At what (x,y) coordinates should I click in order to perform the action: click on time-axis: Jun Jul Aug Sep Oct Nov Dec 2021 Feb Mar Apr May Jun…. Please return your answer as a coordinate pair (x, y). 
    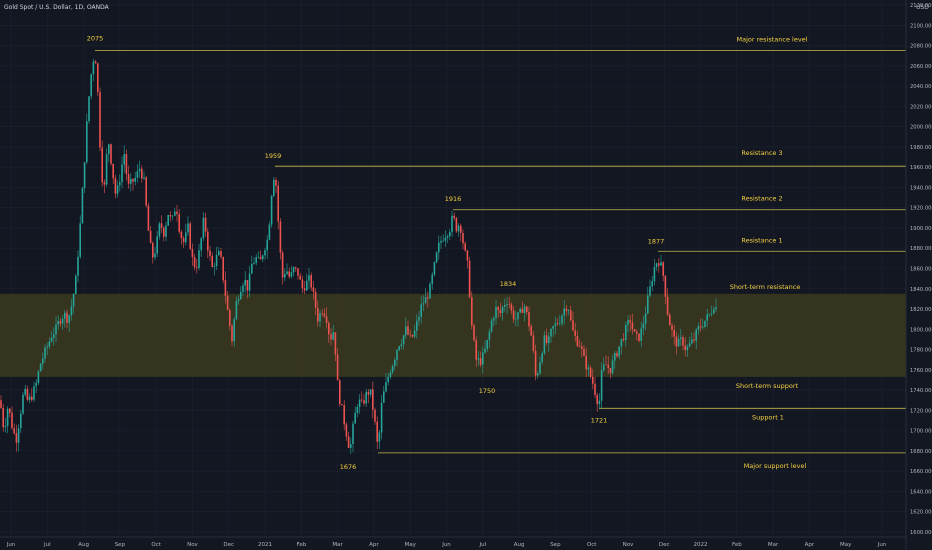
    Looking at the image, I should click on (446, 545).